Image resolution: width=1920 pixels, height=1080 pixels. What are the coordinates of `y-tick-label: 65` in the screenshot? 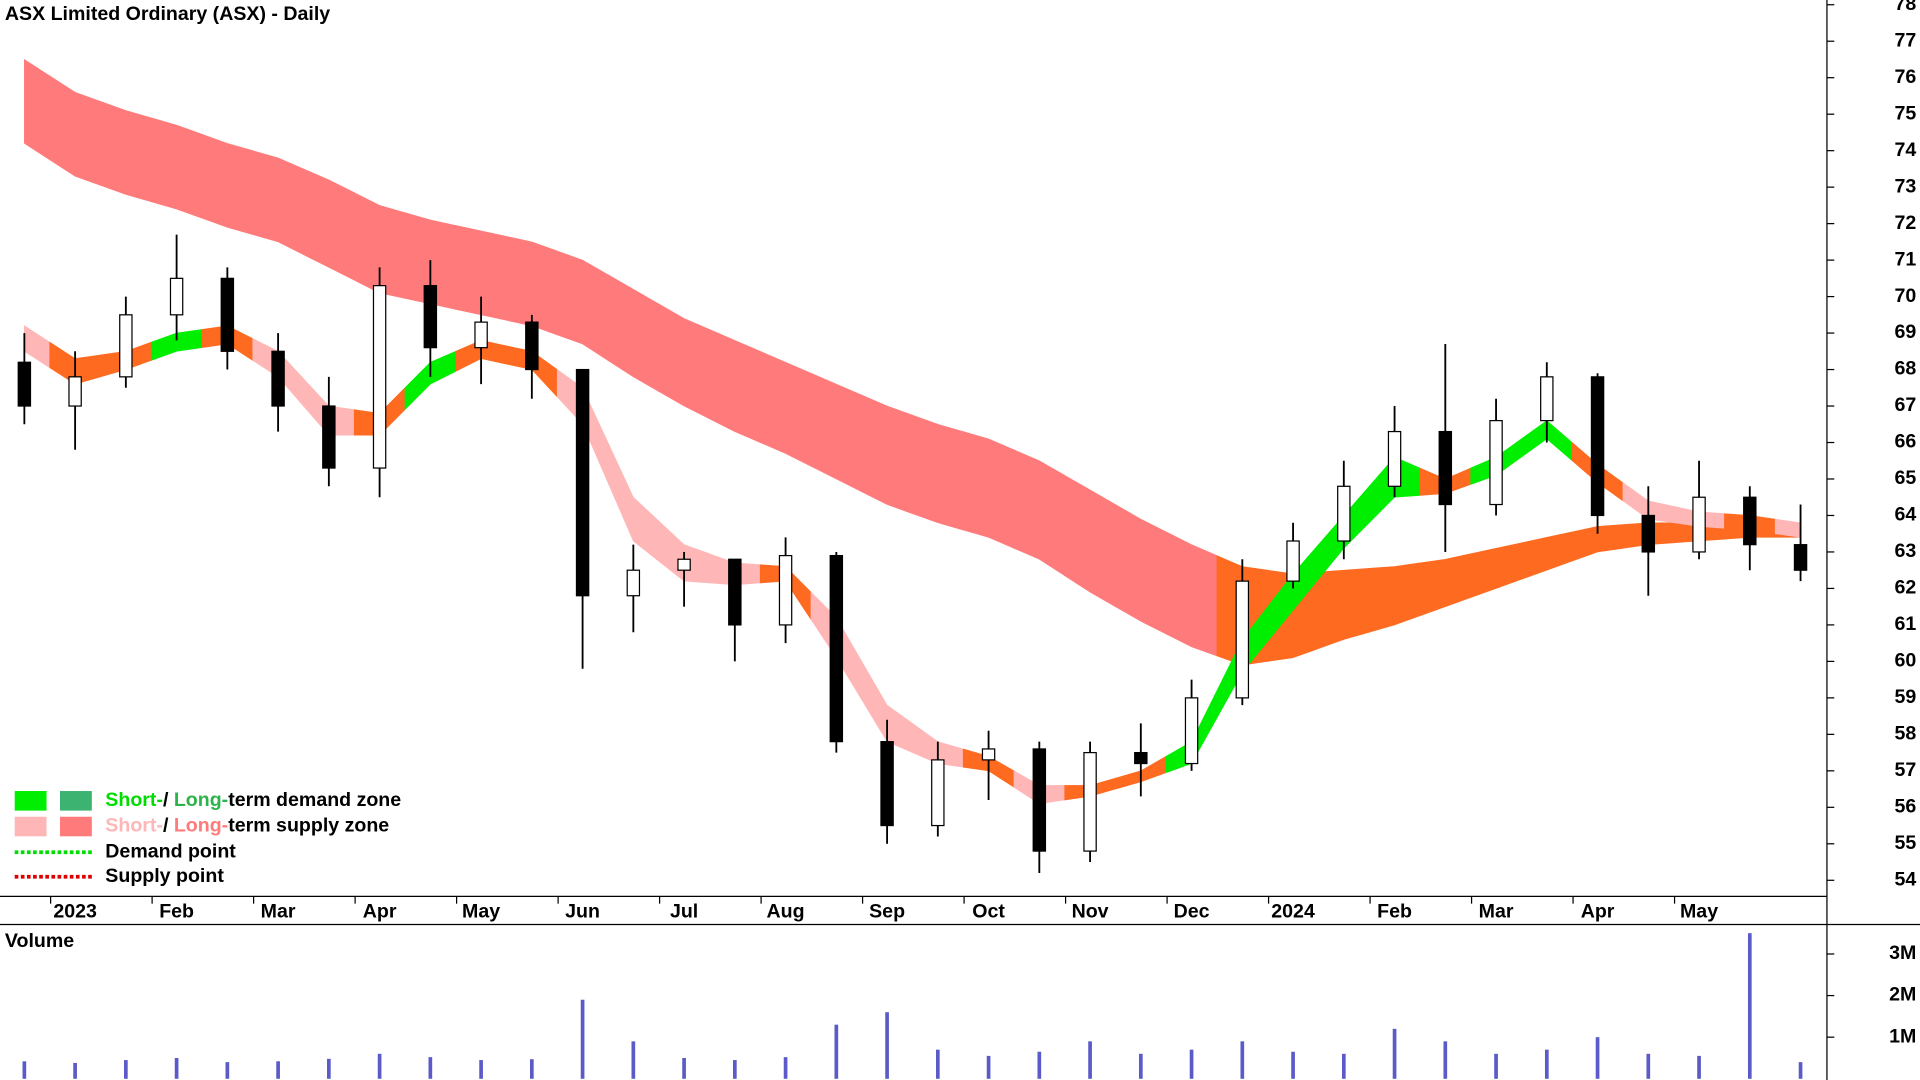 It's located at (1906, 478).